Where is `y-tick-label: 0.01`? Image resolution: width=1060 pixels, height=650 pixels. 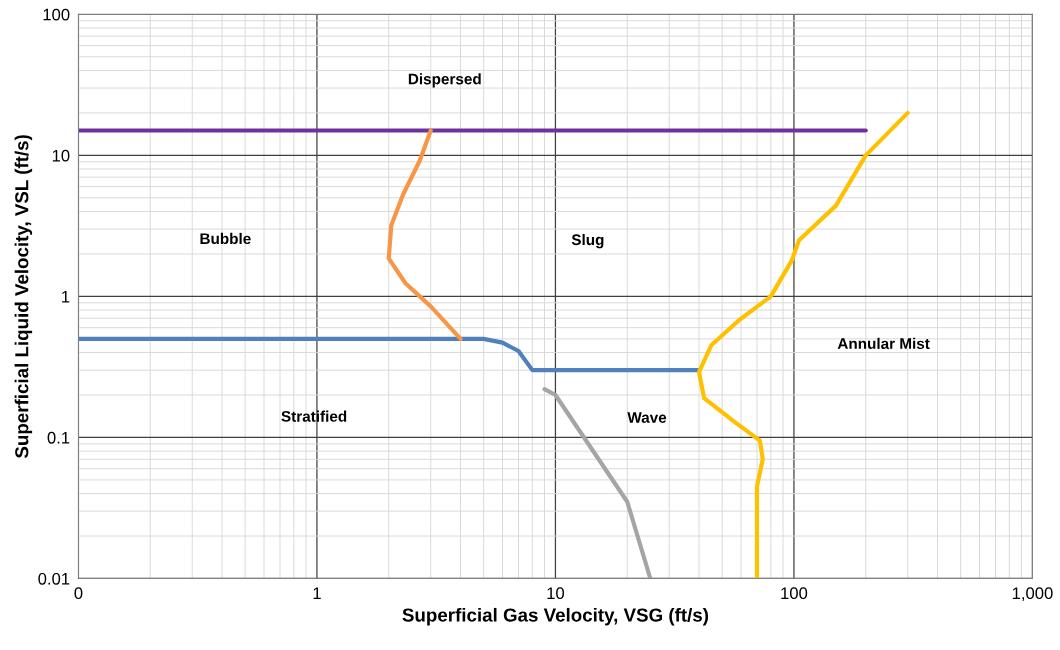
y-tick-label: 0.01 is located at coordinates (54, 578).